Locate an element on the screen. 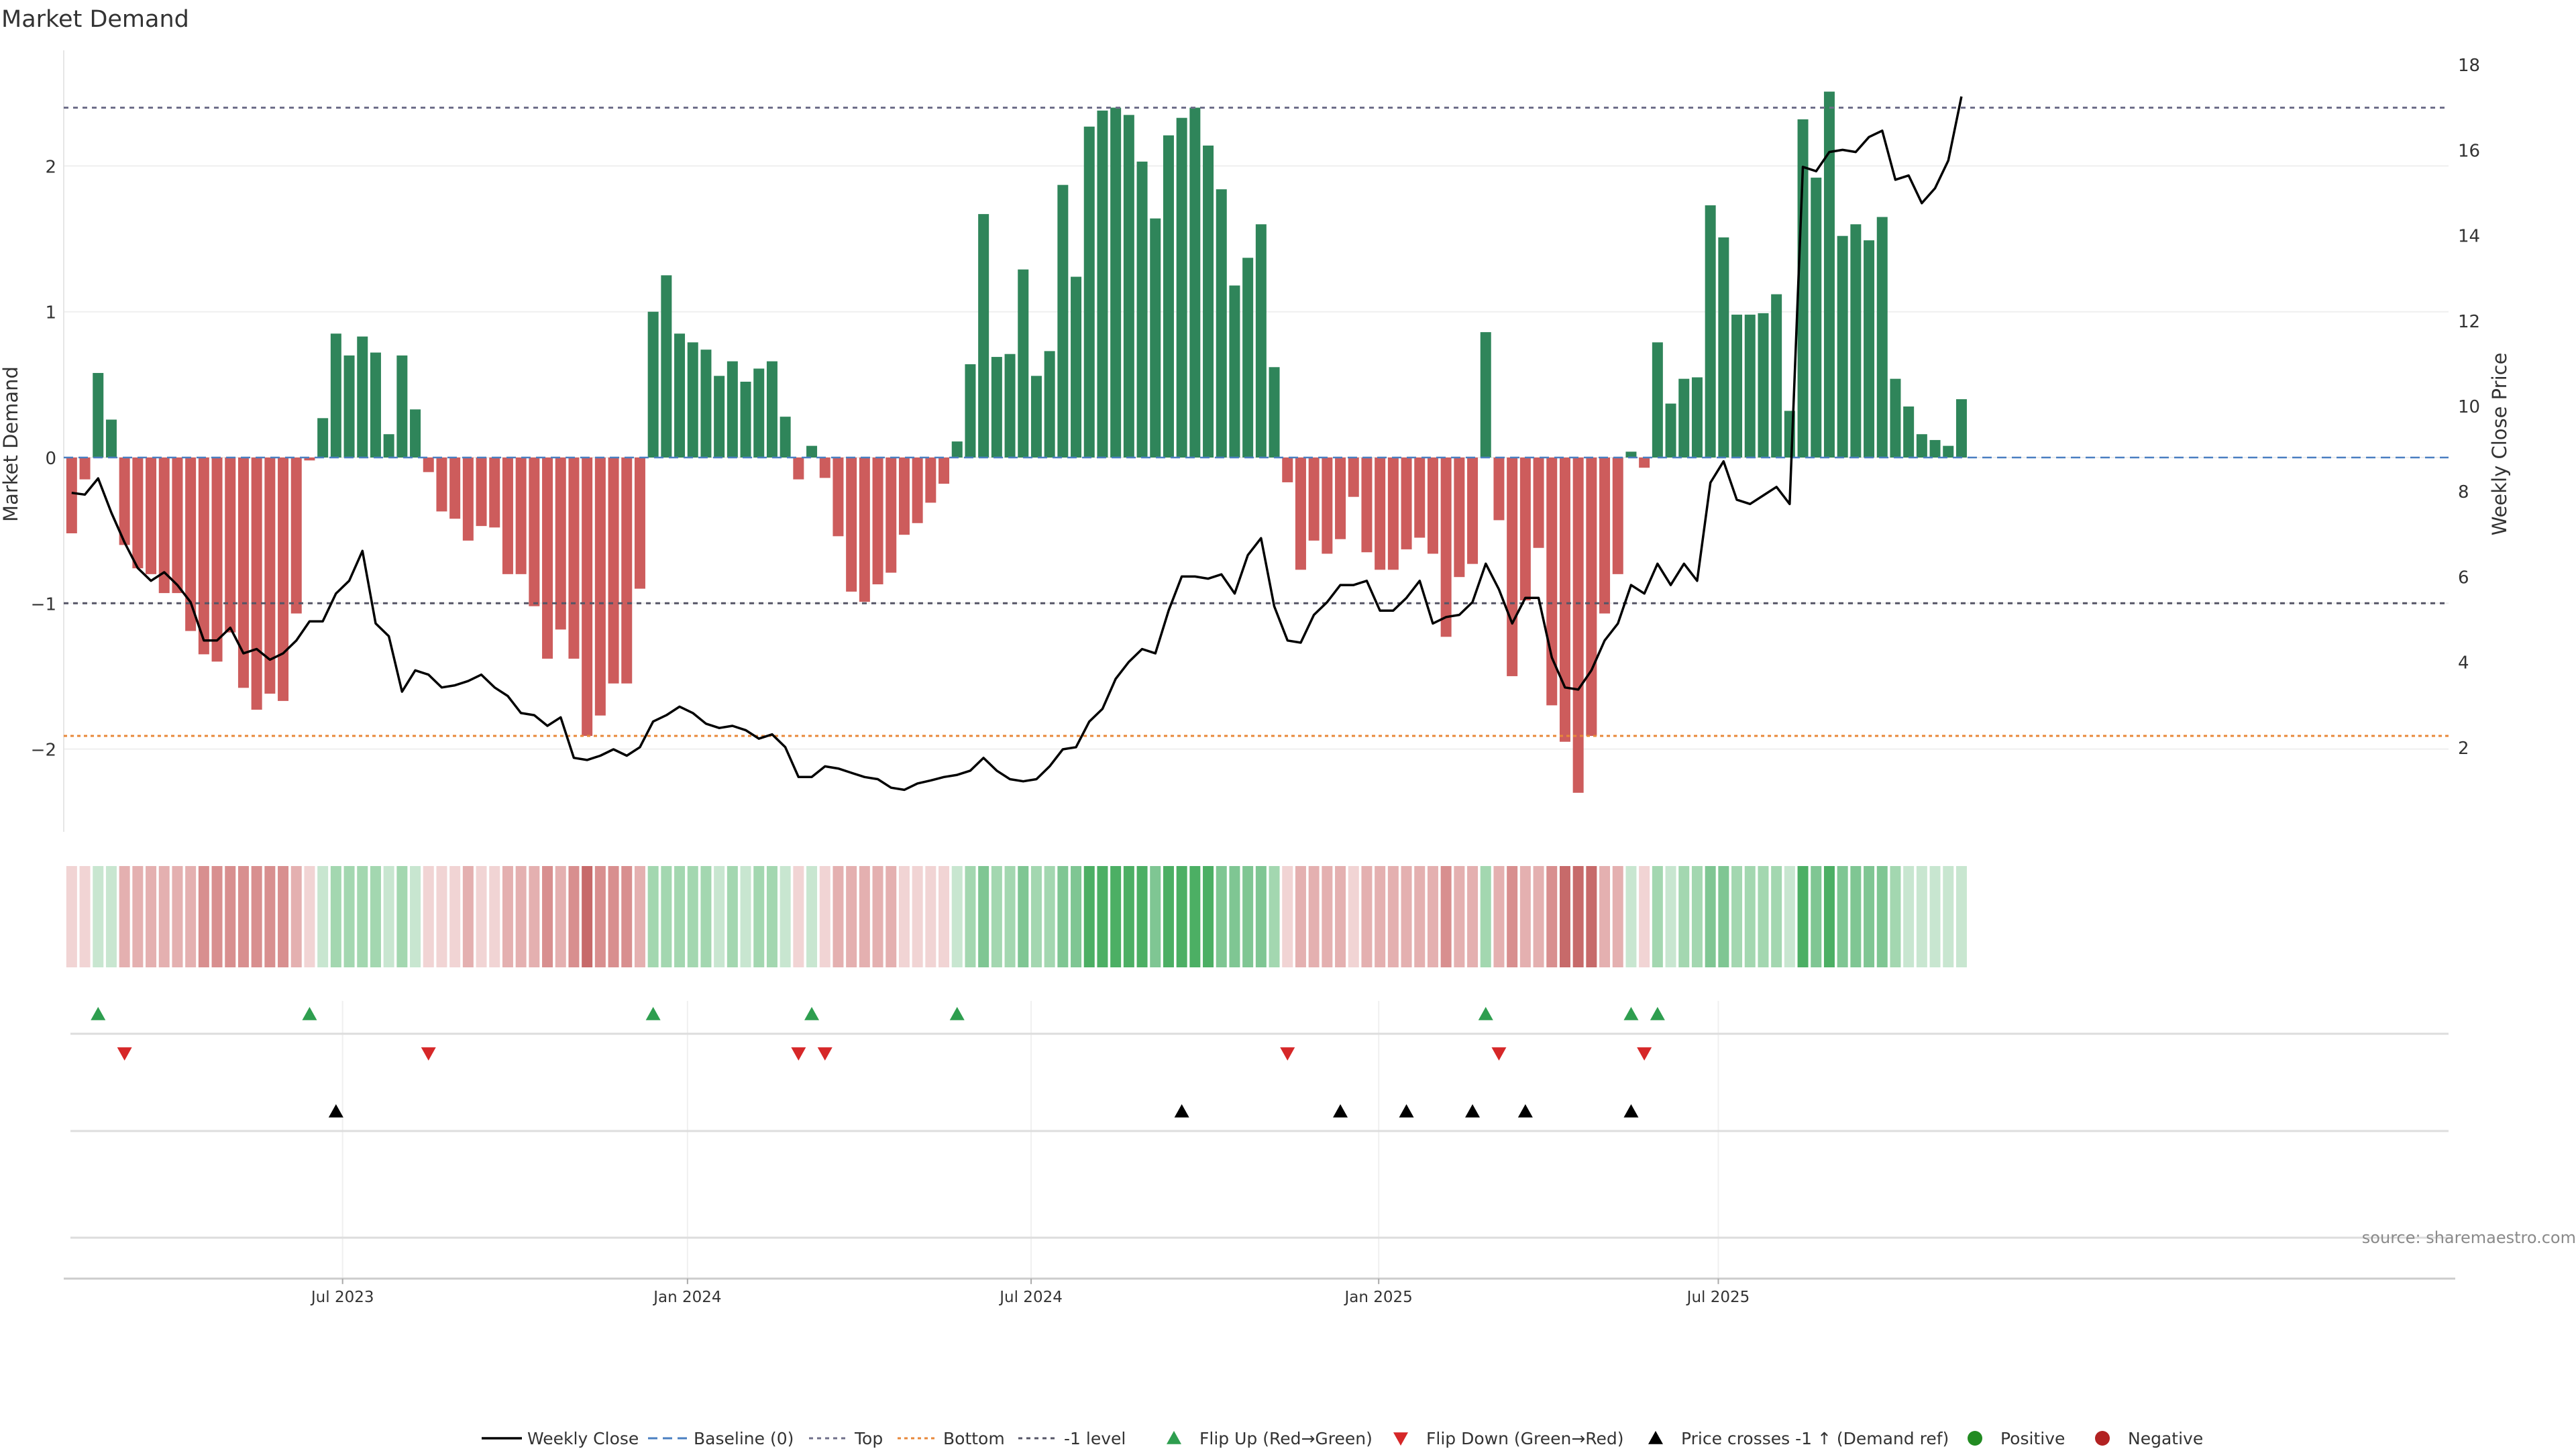 The width and height of the screenshot is (2576, 1449). legend-item-top: Top is located at coordinates (846, 1438).